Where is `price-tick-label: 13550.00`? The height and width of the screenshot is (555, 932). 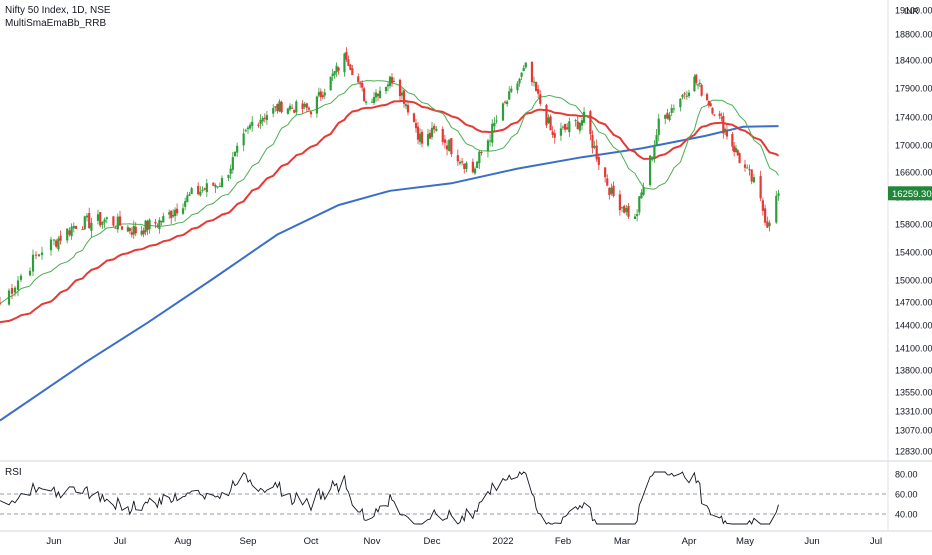 price-tick-label: 13550.00 is located at coordinates (913, 393).